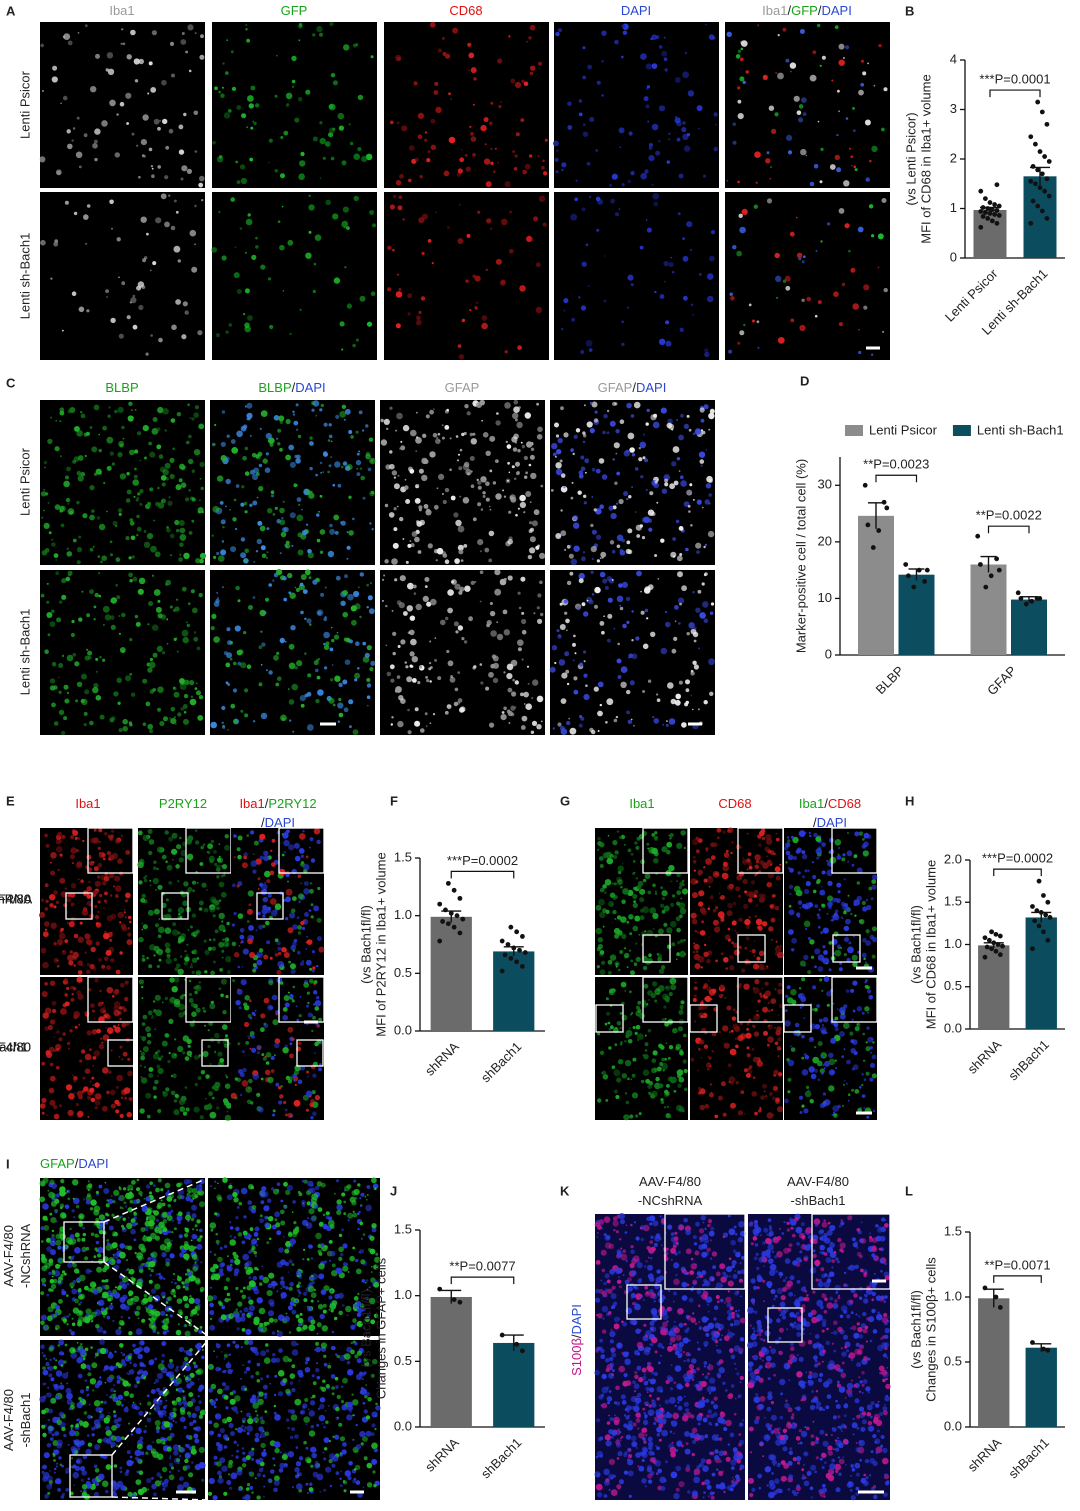  What do you see at coordinates (615, 387) in the screenshot?
I see `label-part: GFAP` at bounding box center [615, 387].